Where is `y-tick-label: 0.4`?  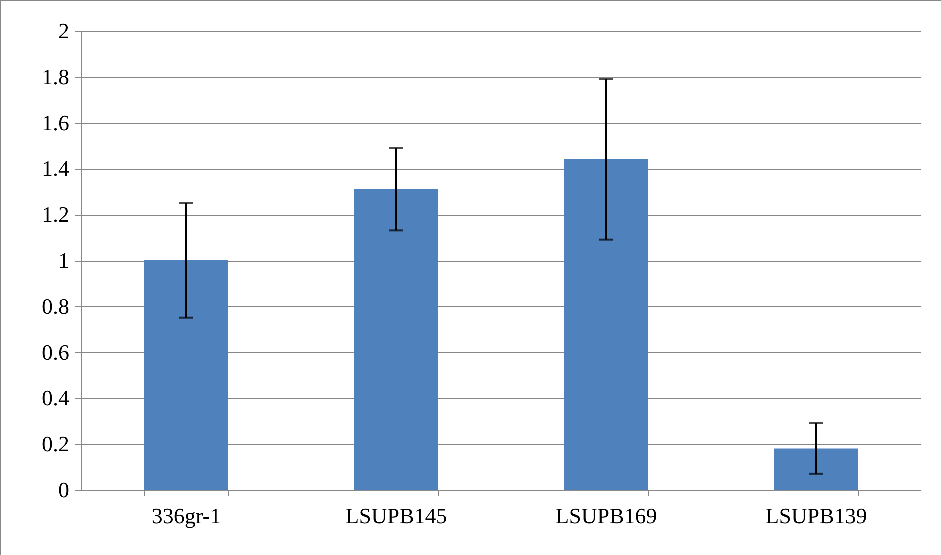 y-tick-label: 0.4 is located at coordinates (56, 398).